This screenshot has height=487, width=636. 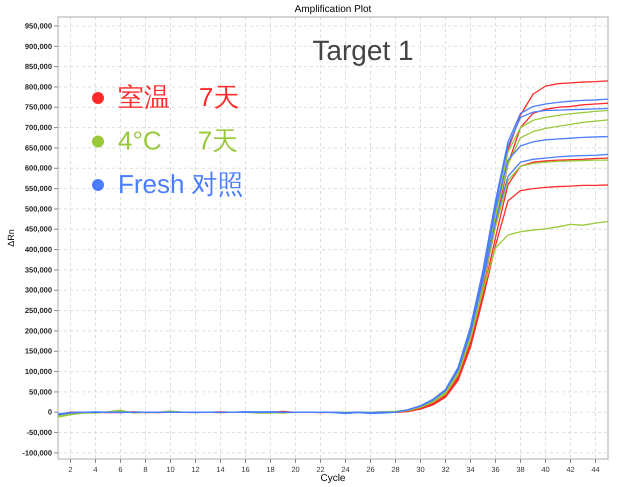 What do you see at coordinates (363, 50) in the screenshot?
I see `annotation: Target 1` at bounding box center [363, 50].